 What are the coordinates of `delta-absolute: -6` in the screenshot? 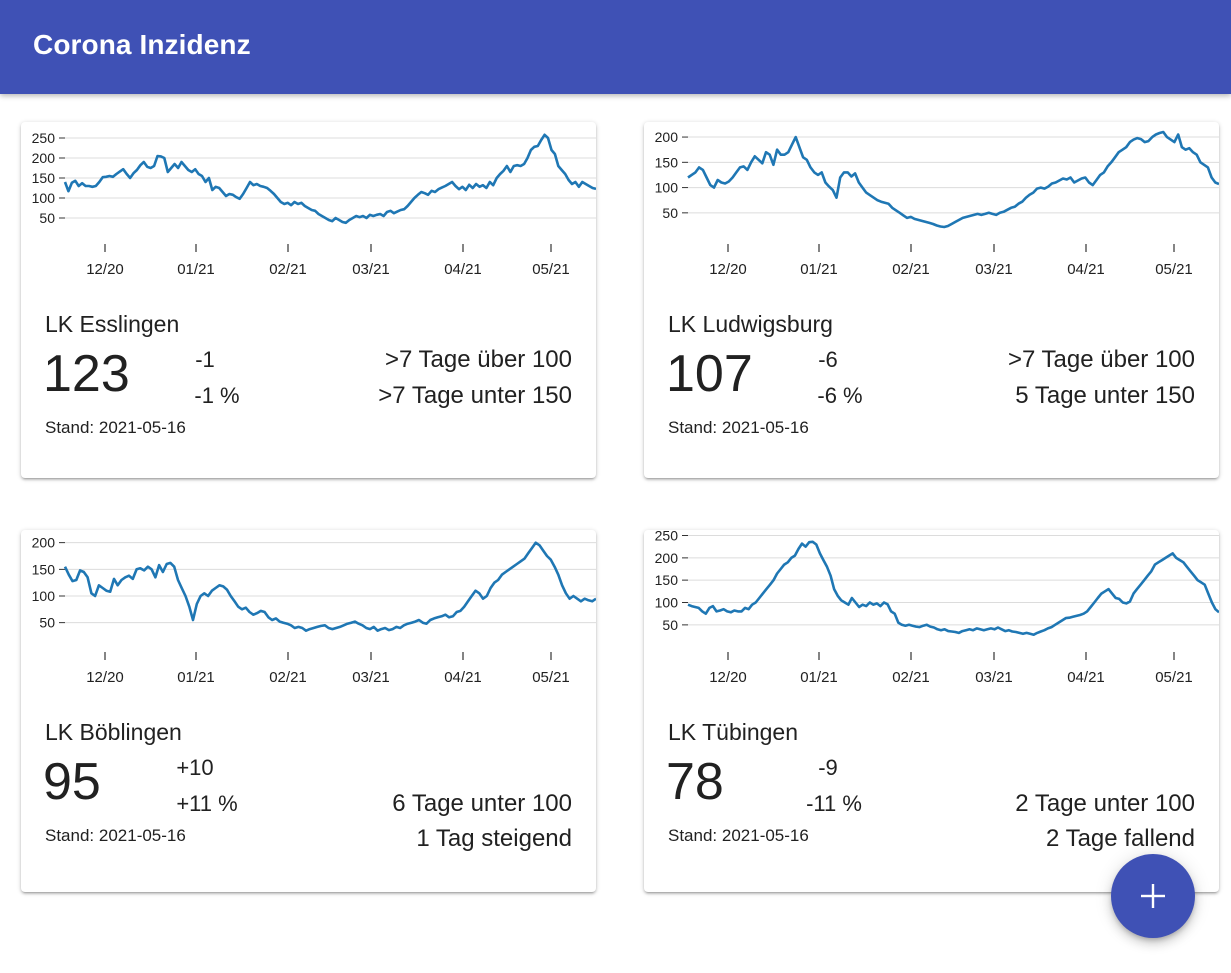 It's located at (828, 359).